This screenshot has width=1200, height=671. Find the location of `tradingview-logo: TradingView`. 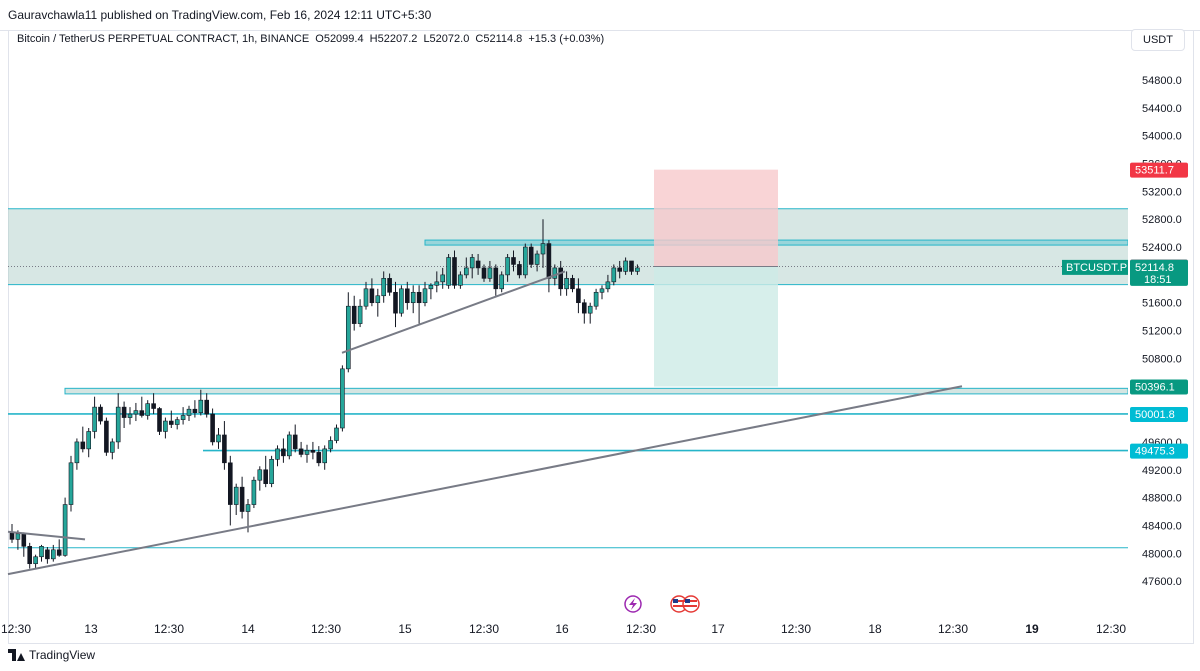

tradingview-logo: TradingView is located at coordinates (51, 655).